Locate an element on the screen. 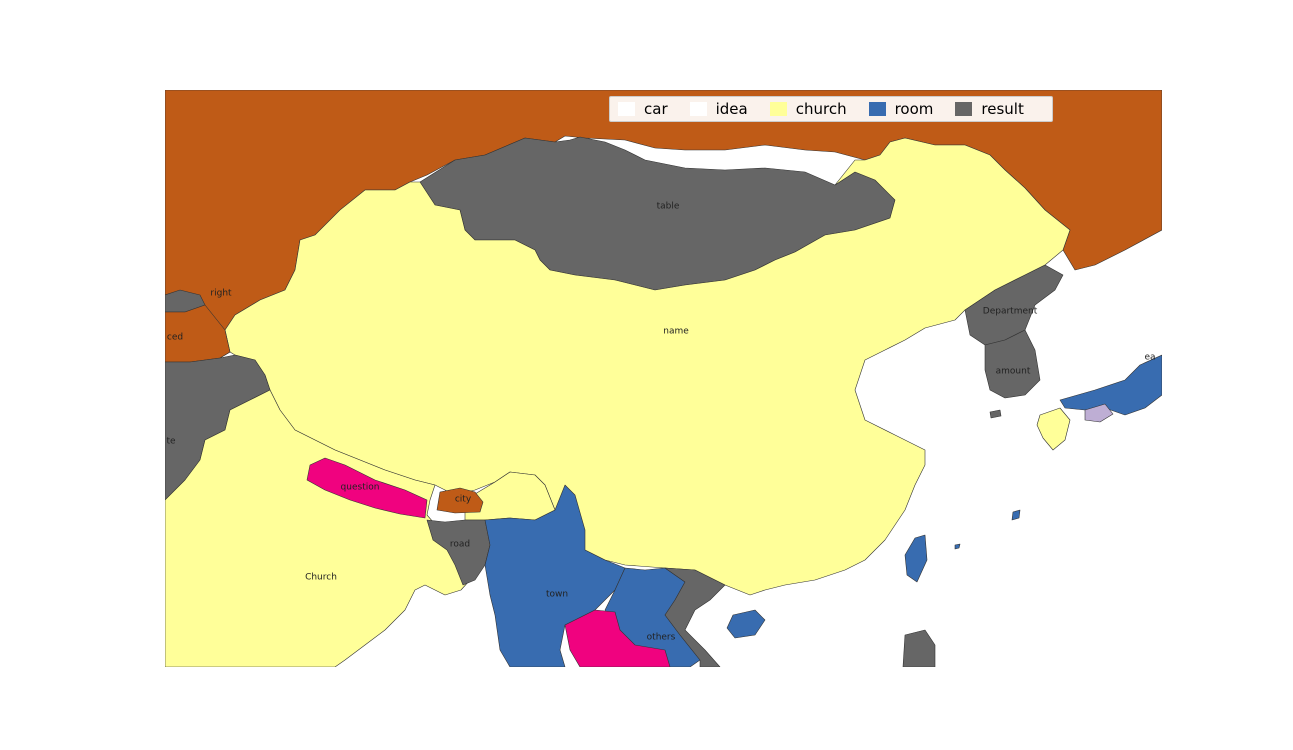 Image resolution: width=1293 pixels, height=750 pixels. legend-item-church: church is located at coordinates (808, 109).